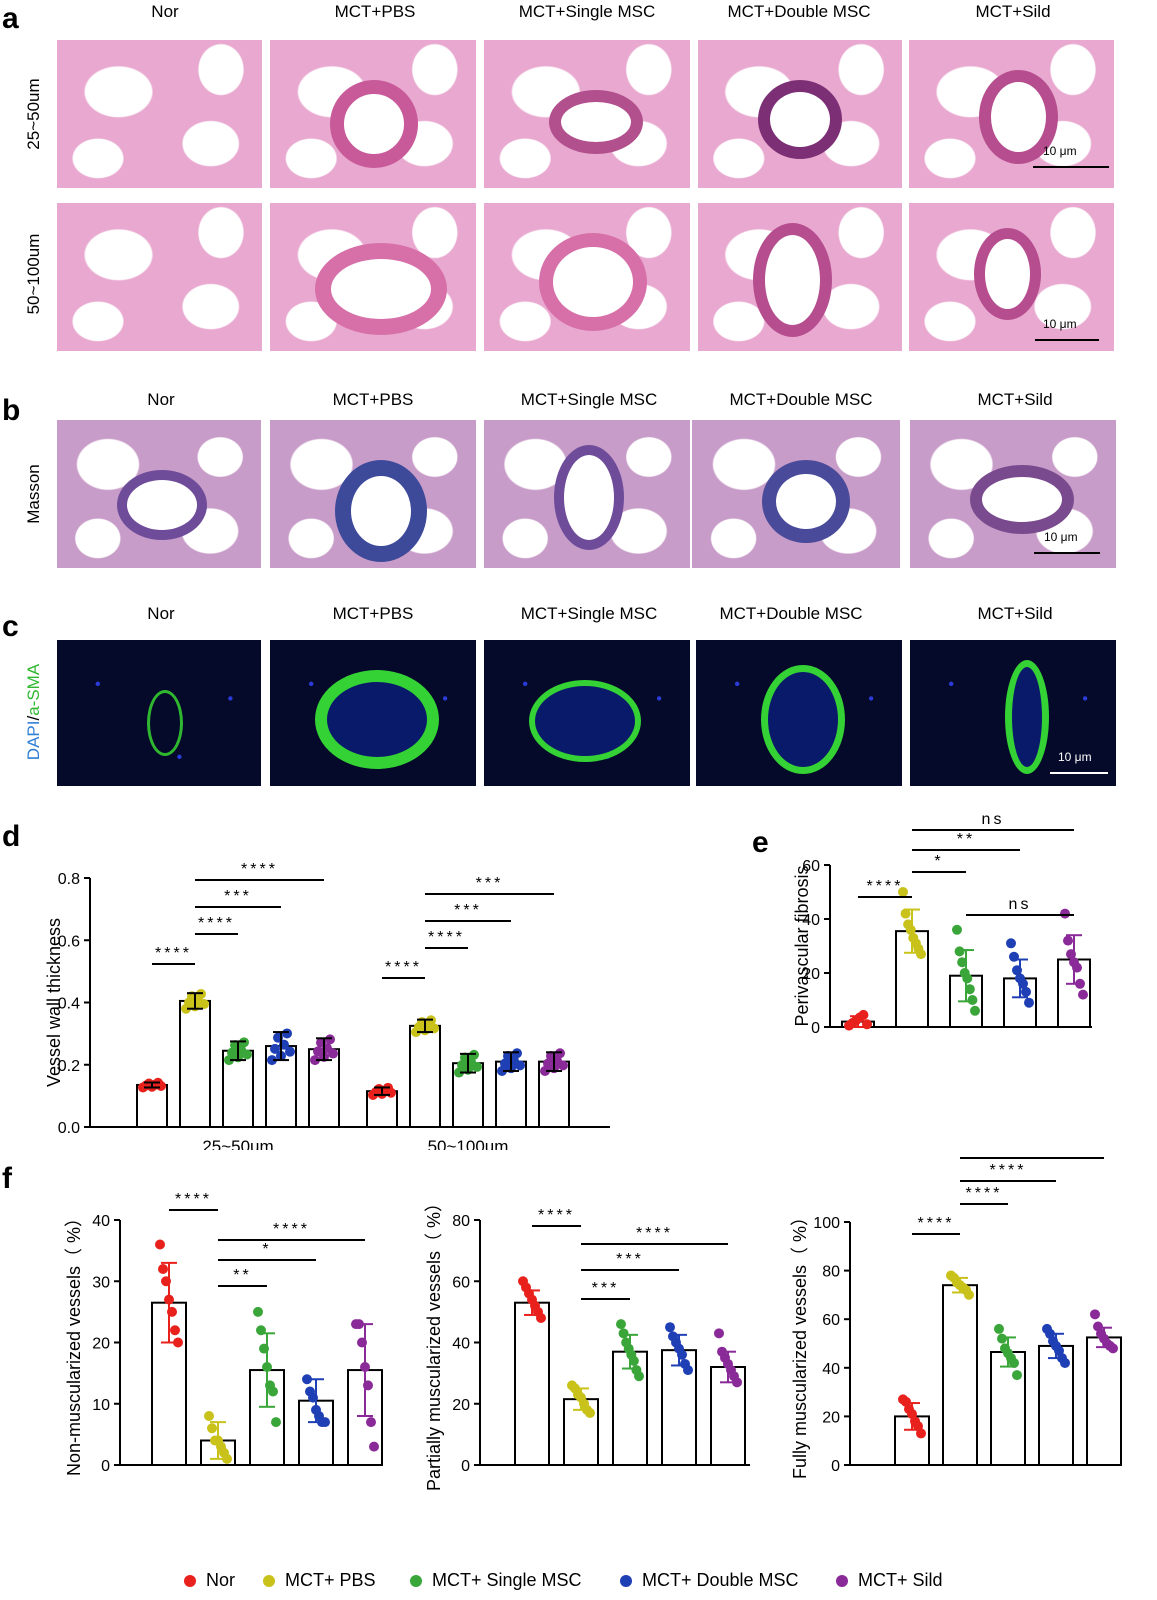  What do you see at coordinates (69, 1066) in the screenshot?
I see `y-tick-label: 0.2` at bounding box center [69, 1066].